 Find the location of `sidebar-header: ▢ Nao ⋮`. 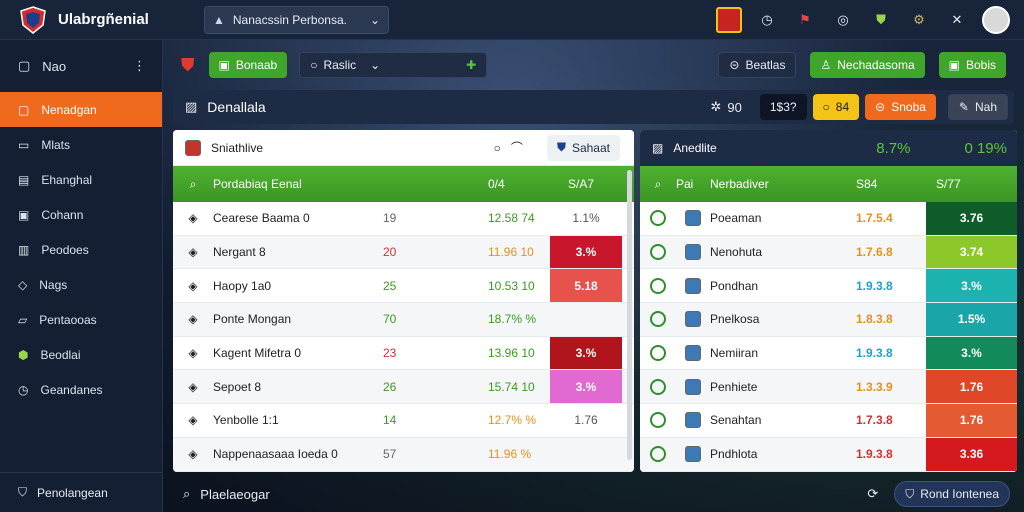

sidebar-header: ▢ Nao ⋮ is located at coordinates (81, 66).